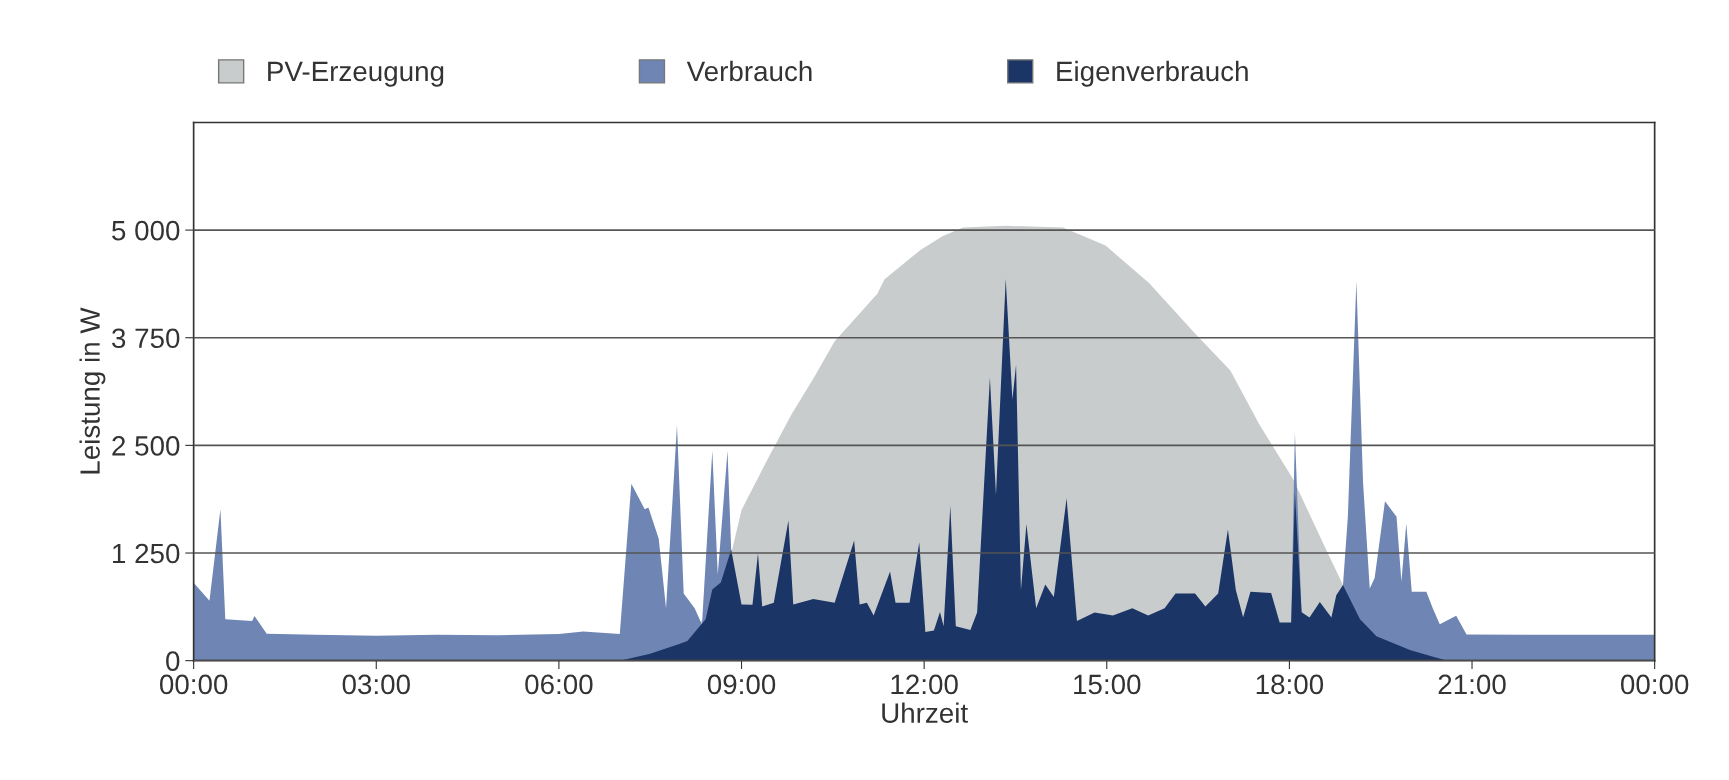  Describe the element at coordinates (1472, 684) in the screenshot. I see `x-tick-label: 21:00` at that location.